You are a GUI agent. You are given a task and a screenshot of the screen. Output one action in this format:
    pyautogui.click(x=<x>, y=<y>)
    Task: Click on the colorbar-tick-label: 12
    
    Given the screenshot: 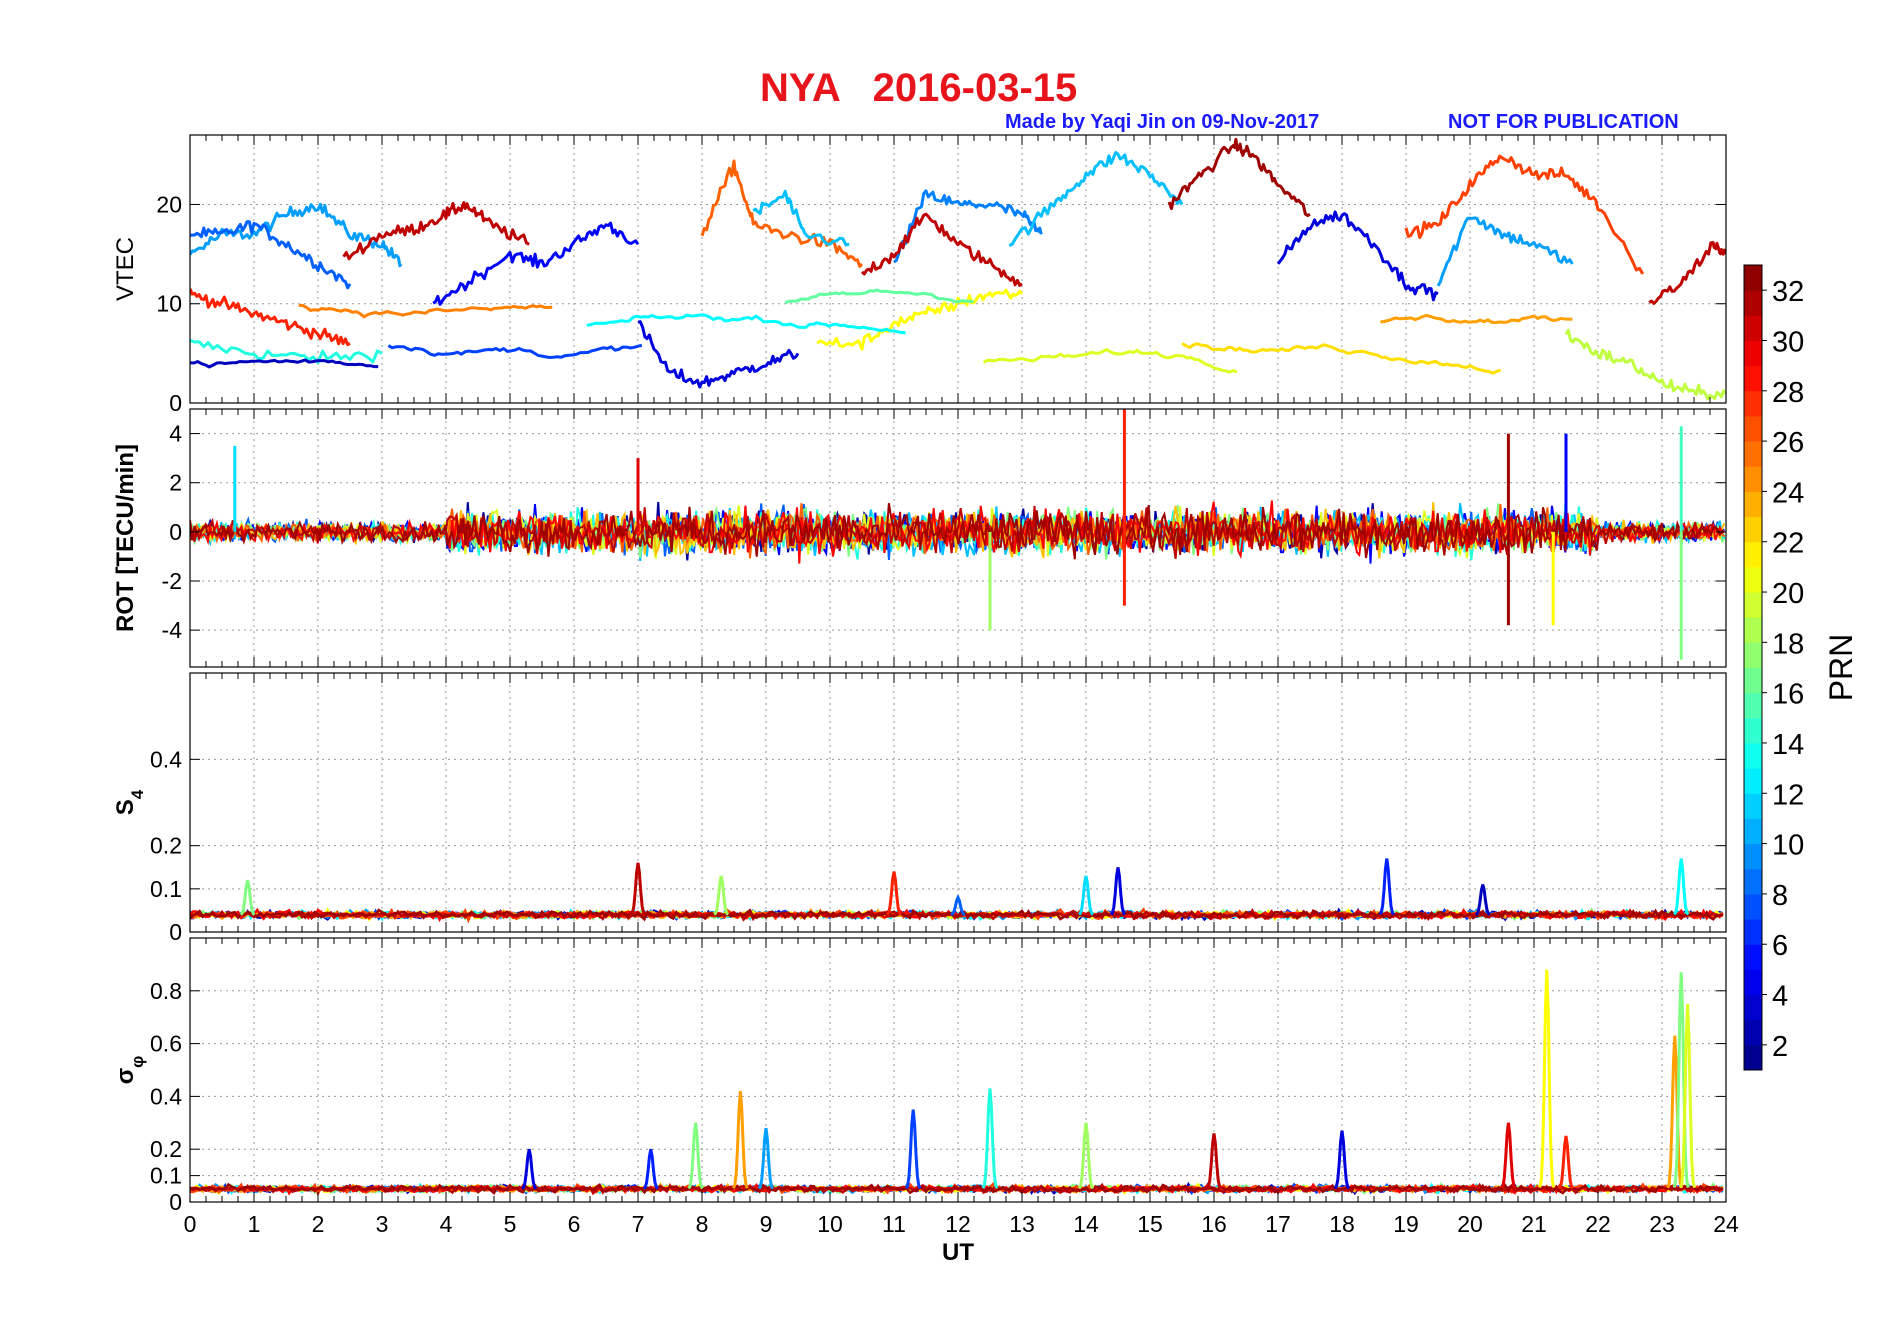 What is the action you would take?
    pyautogui.click(x=1788, y=795)
    